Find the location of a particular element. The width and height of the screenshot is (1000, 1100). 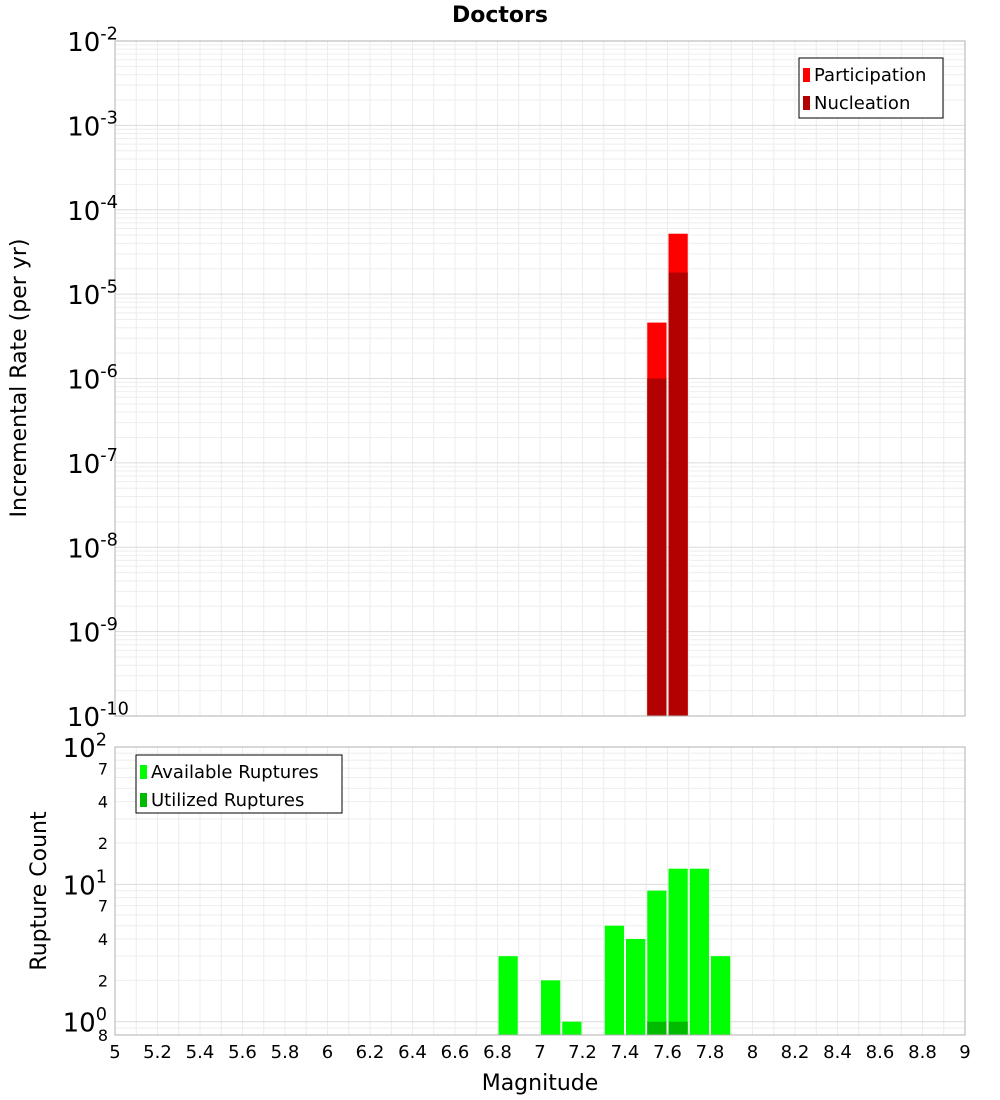

x-axis-label: Magnitude is located at coordinates (540, 1083).